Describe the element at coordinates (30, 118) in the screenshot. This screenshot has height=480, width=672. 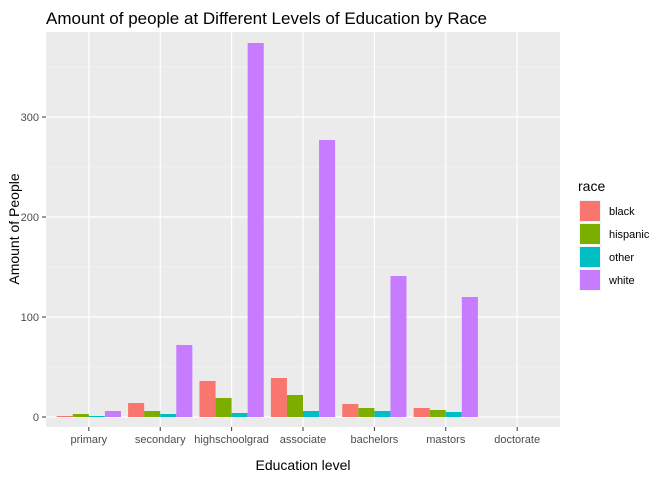
I see `y-tick-label: 300` at that location.